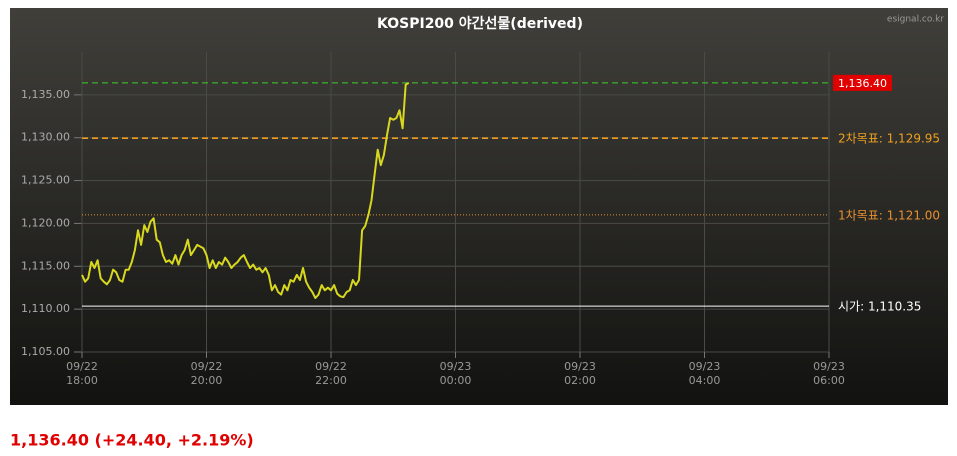 The image size is (957, 456). I want to click on y-tick-label: 1,115.00, so click(45, 265).